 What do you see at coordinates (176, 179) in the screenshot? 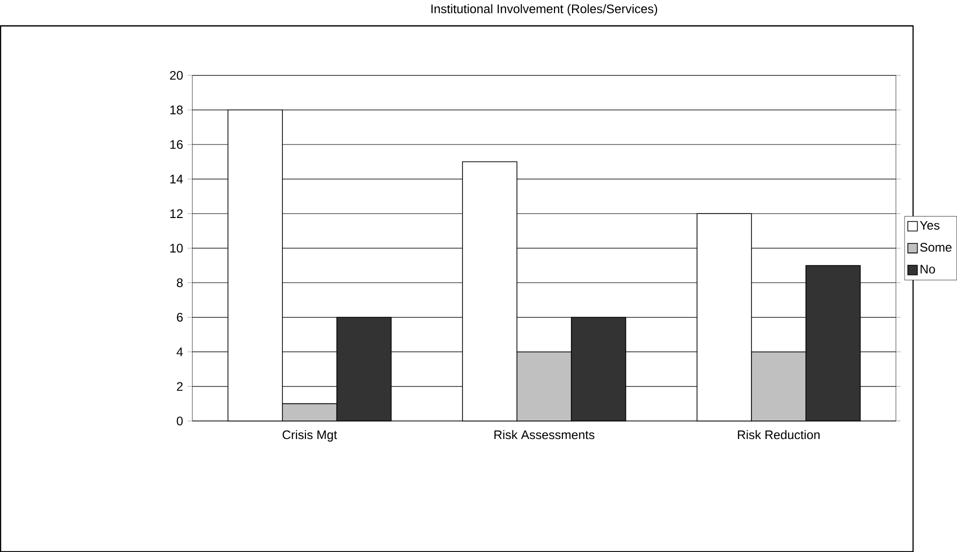
I see `y-tick-label: 14` at bounding box center [176, 179].